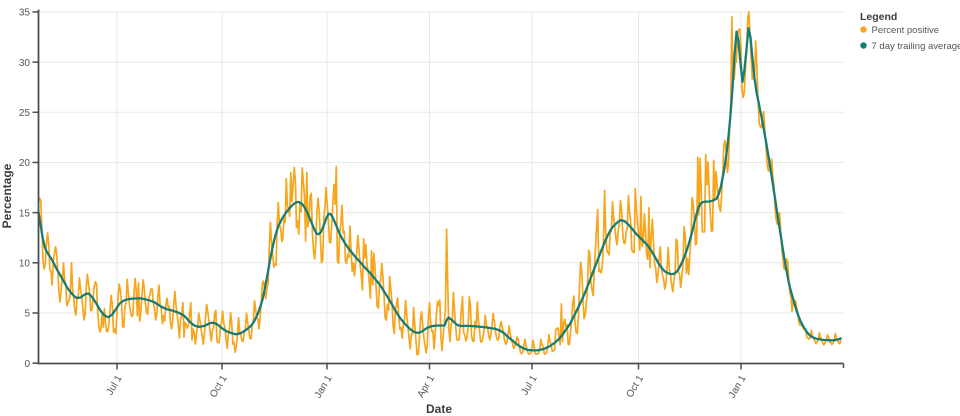 Image resolution: width=960 pixels, height=416 pixels. I want to click on svg-text: 25, so click(25, 113).